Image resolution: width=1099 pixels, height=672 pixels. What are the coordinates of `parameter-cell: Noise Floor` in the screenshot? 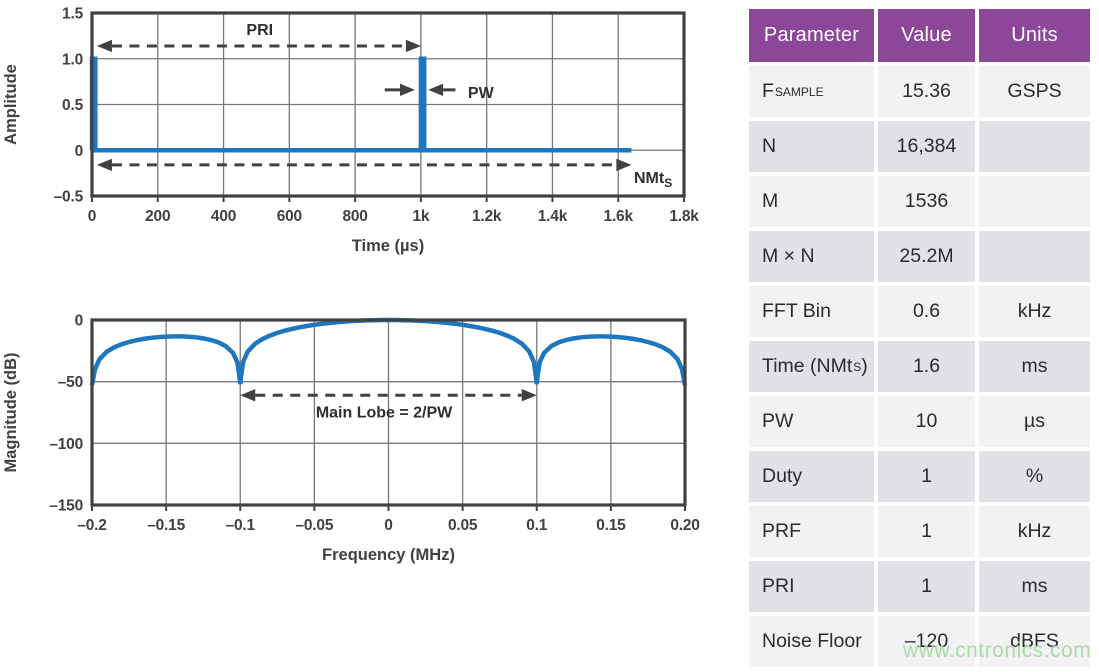 It's located at (811, 641).